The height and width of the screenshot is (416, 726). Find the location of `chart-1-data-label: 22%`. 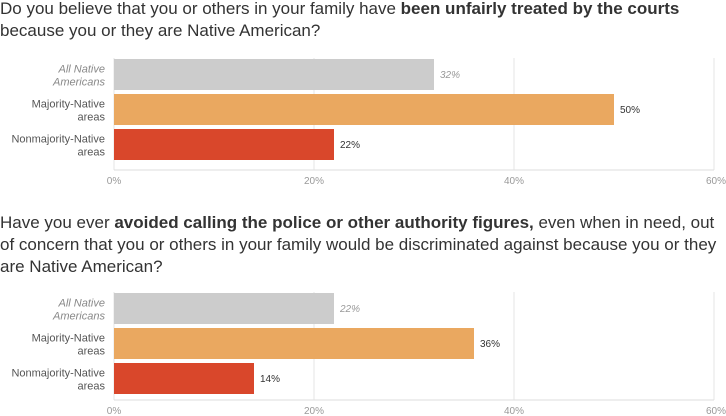

chart-1-data-label: 22% is located at coordinates (350, 145).